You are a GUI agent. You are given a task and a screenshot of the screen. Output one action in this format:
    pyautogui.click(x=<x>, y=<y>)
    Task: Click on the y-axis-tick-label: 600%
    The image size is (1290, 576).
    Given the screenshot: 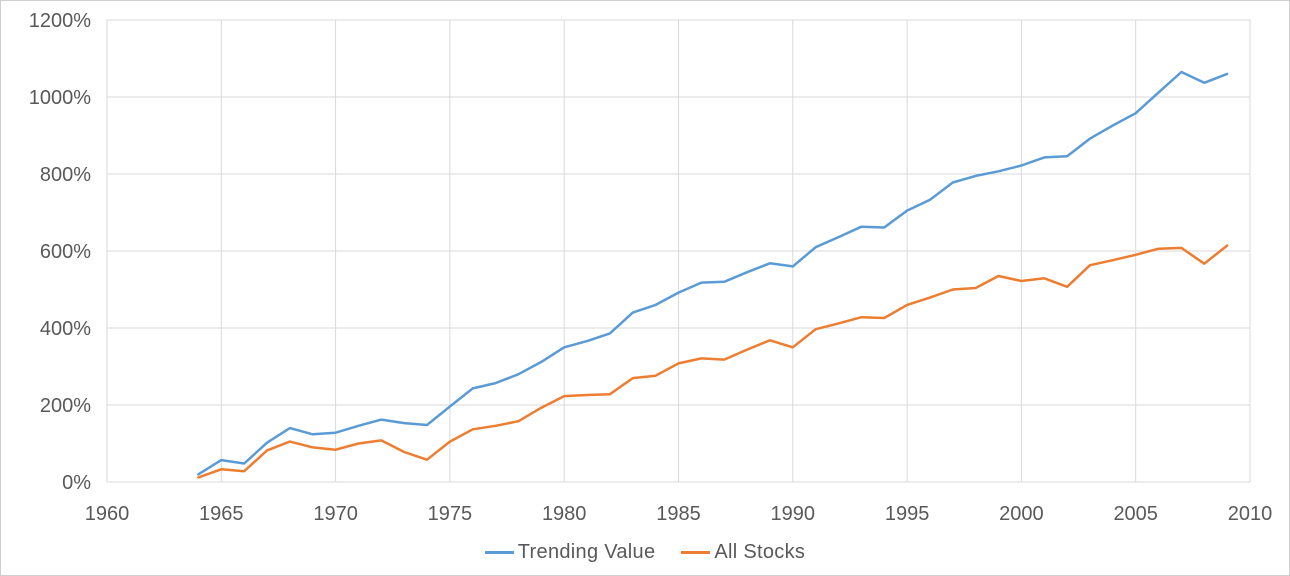 What is the action you would take?
    pyautogui.click(x=65, y=252)
    